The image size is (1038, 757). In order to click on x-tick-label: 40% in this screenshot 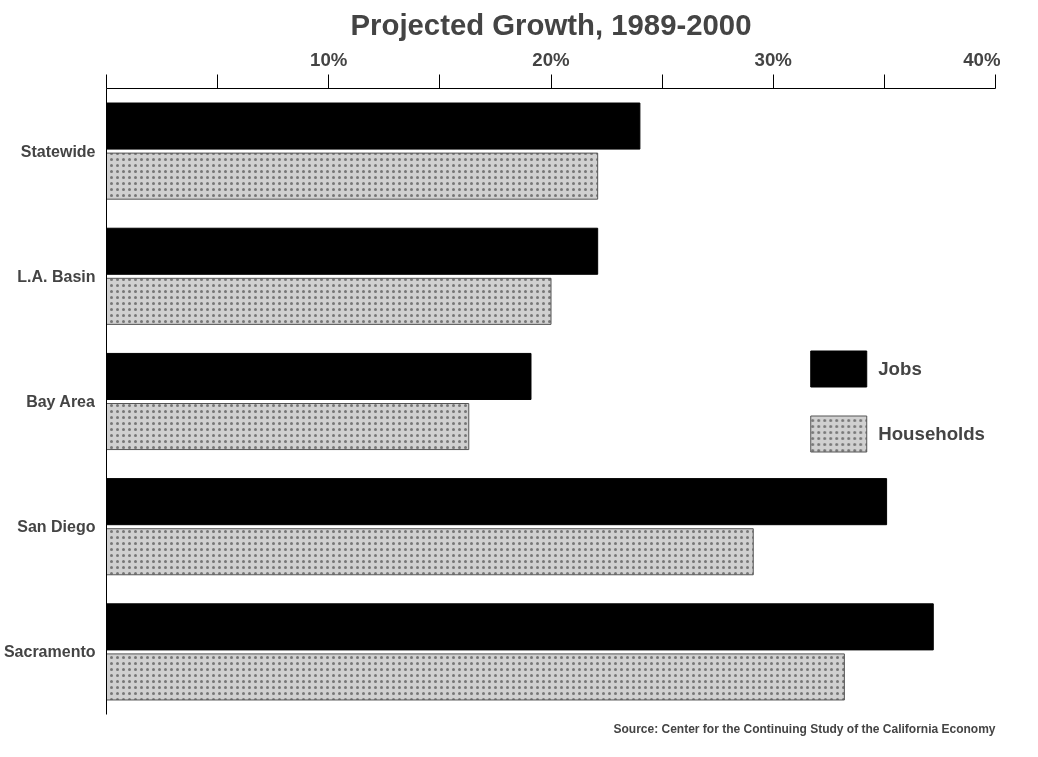, I will do `click(982, 59)`.